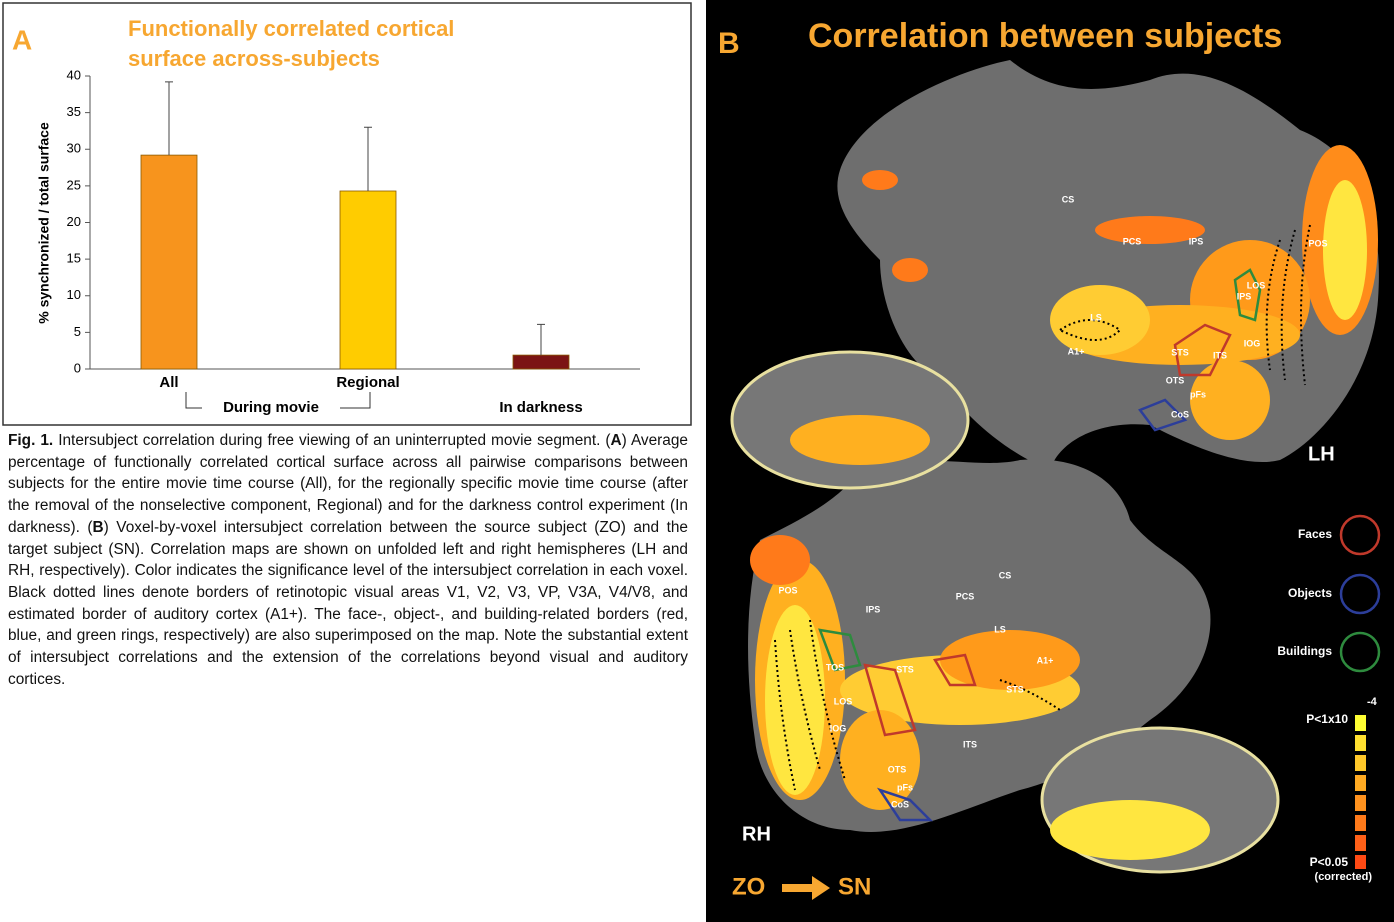  Describe the element at coordinates (22, 39) in the screenshot. I see `panel-label: A` at that location.